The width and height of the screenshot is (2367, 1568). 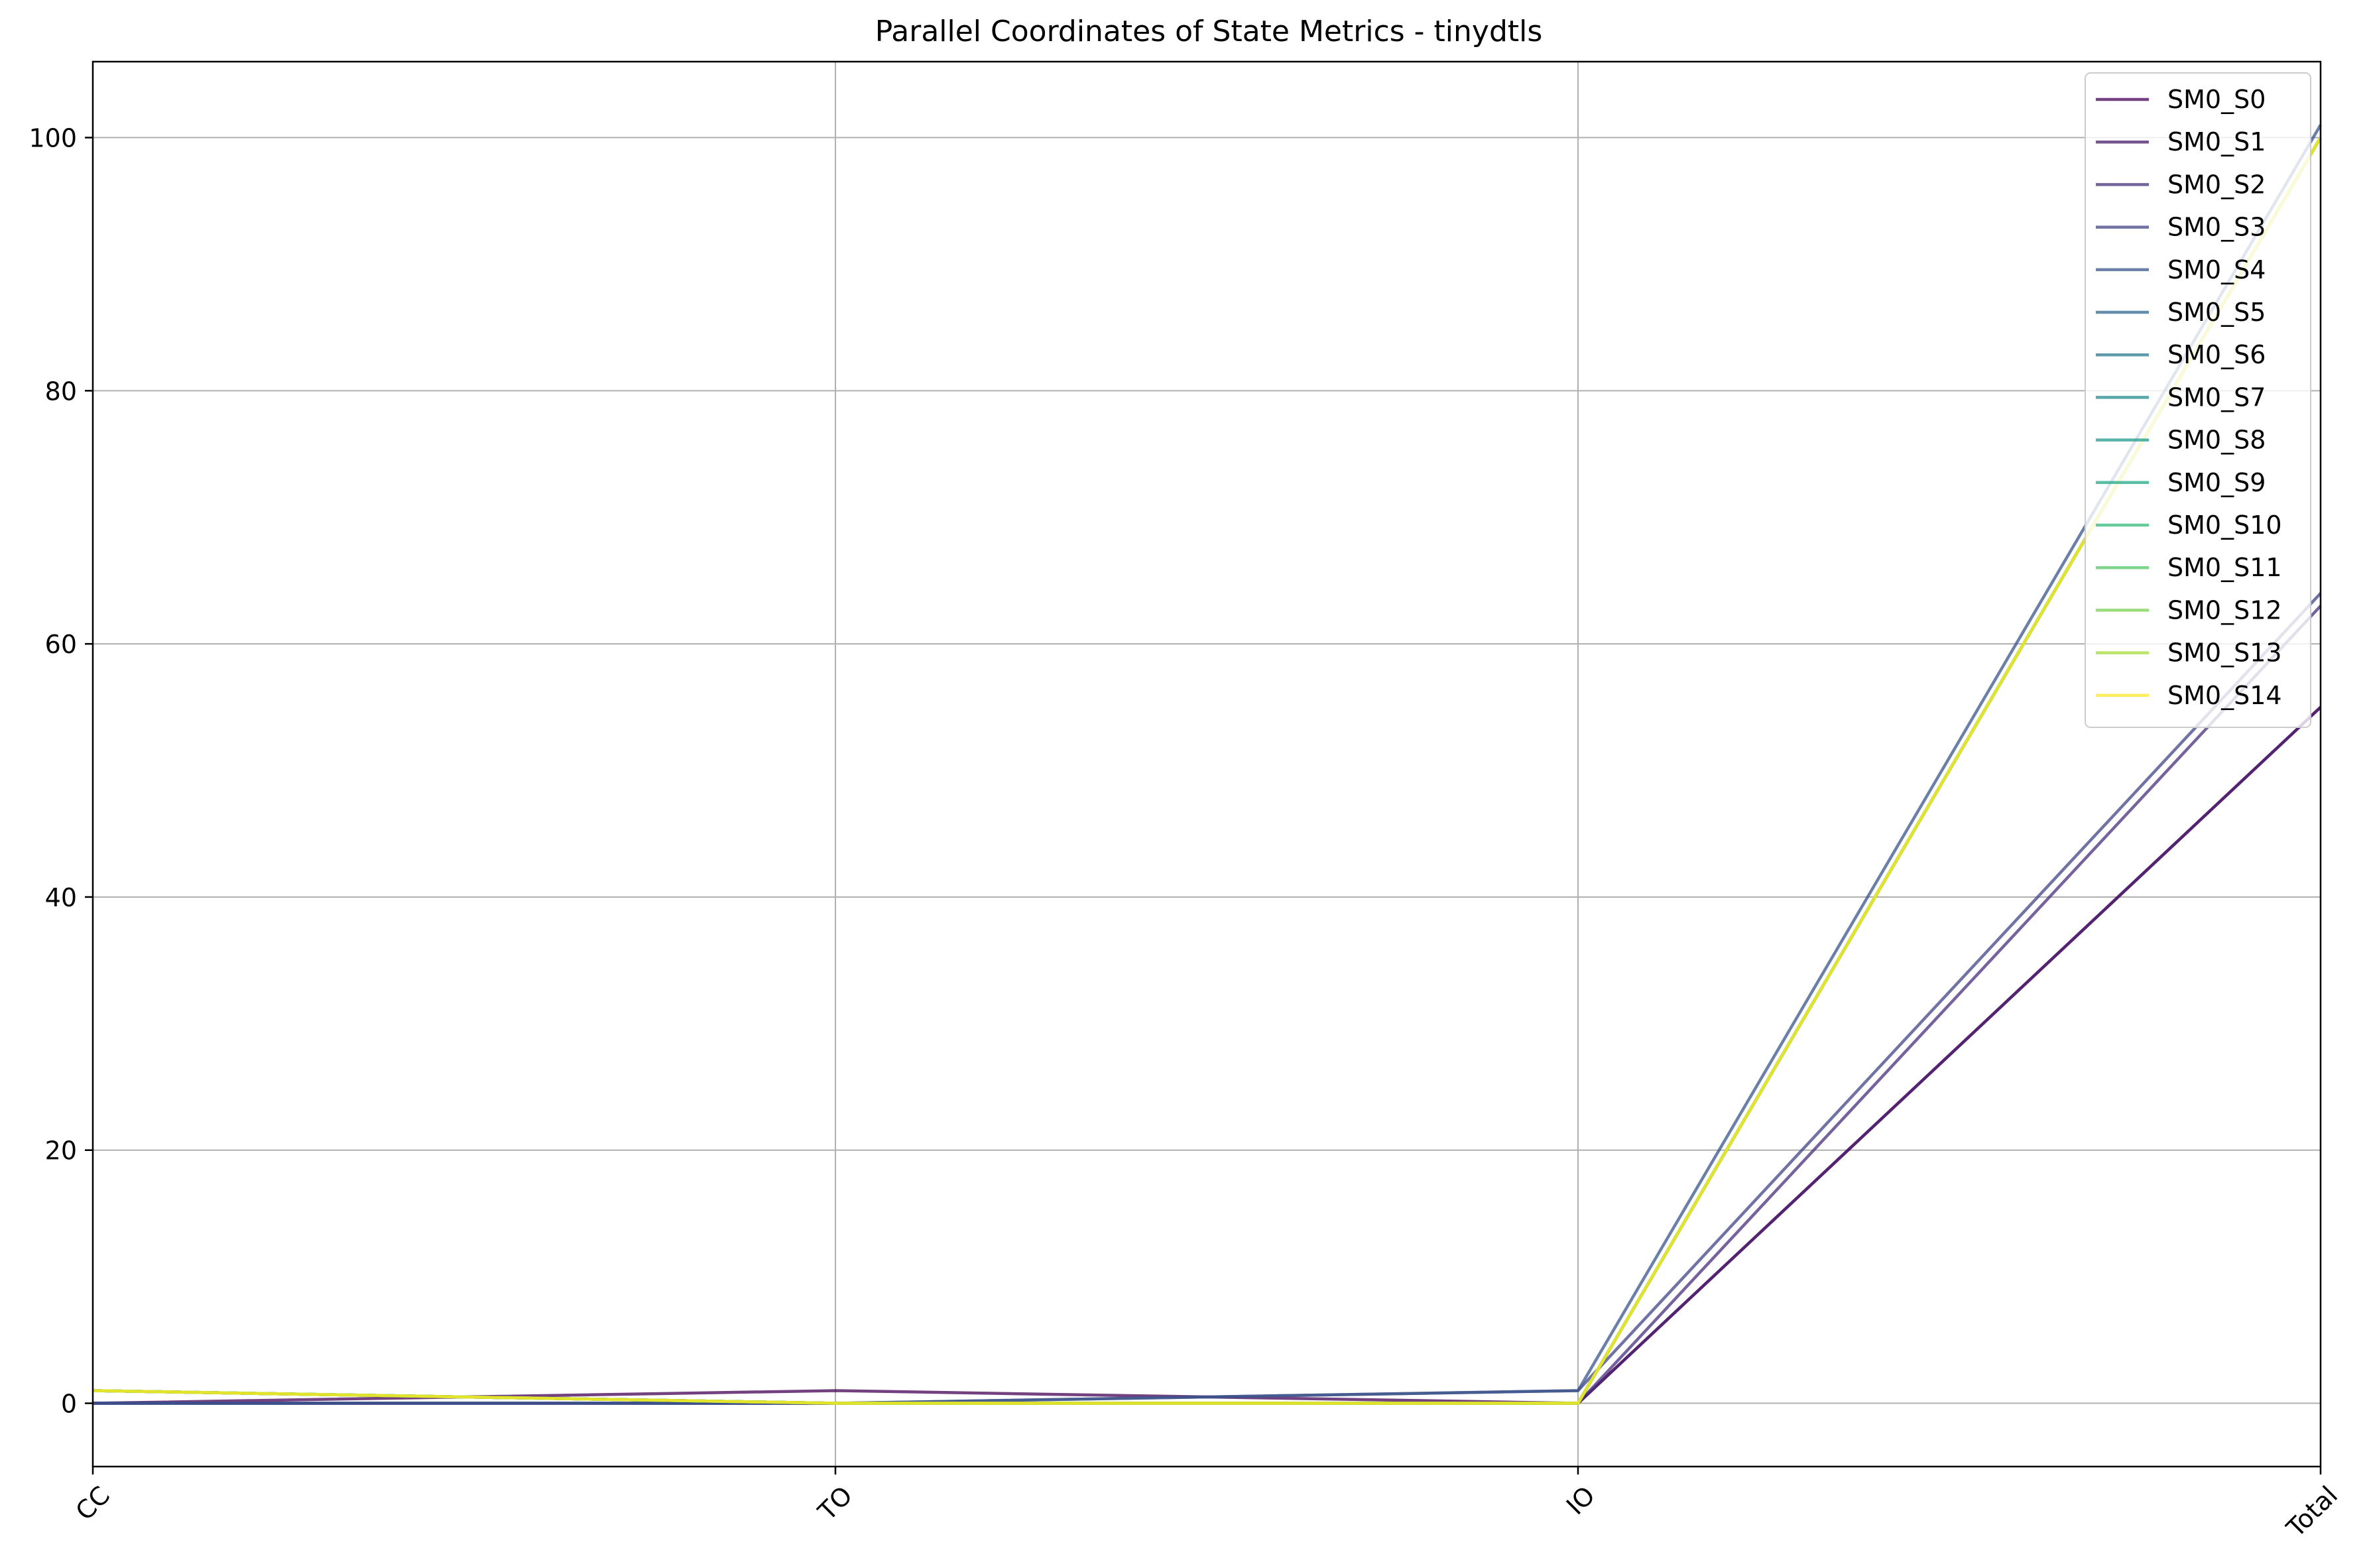 I want to click on legend-label: SM0_S5, so click(x=2216, y=312).